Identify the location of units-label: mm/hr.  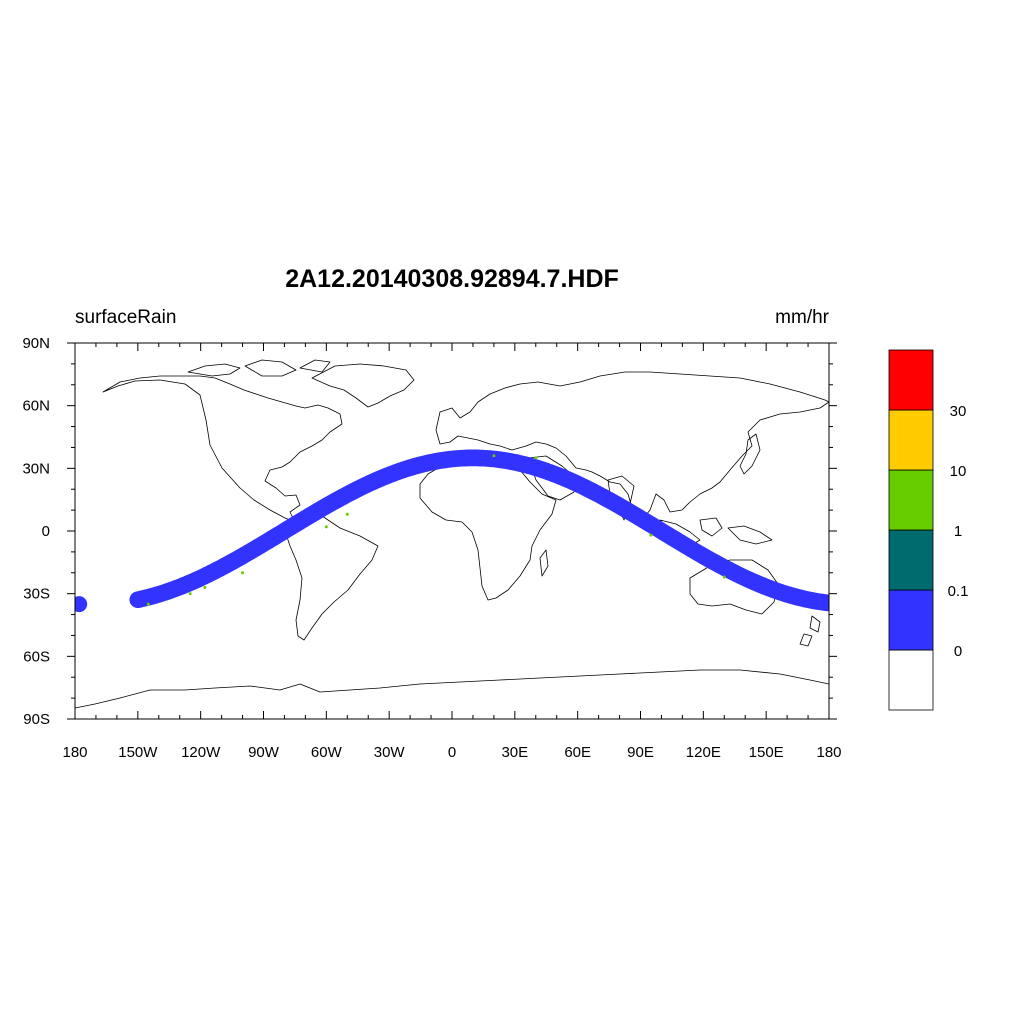
(802, 317).